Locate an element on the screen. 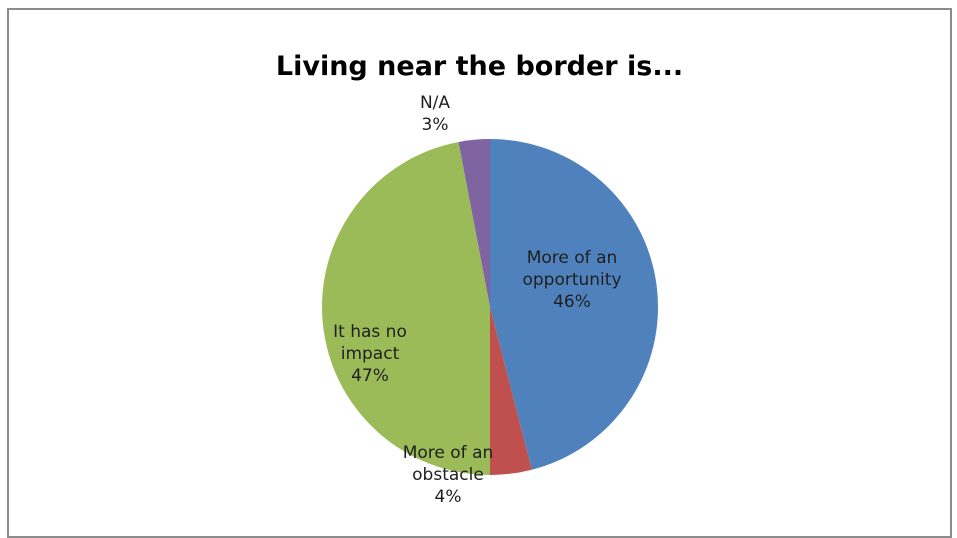 The image size is (957, 538). slice-category-label: impact is located at coordinates (370, 354).